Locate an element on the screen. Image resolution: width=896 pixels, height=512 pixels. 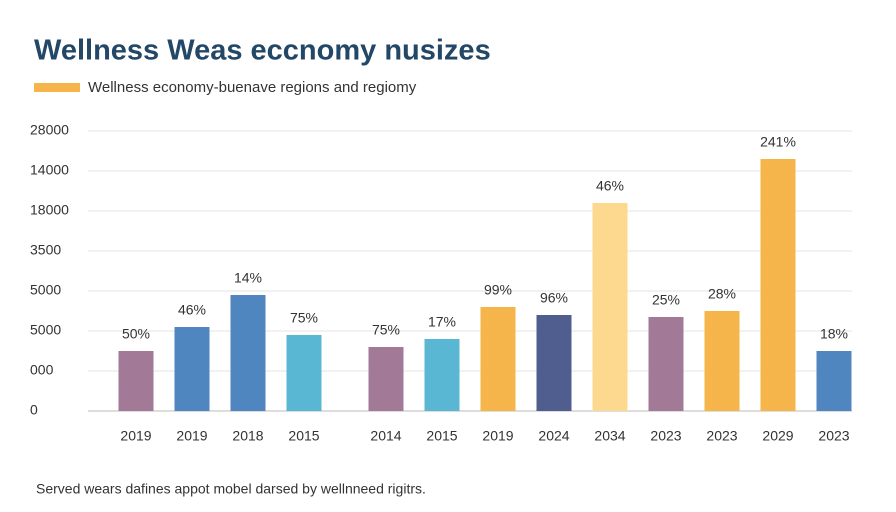
x-tick-label: 2024 is located at coordinates (553, 436).